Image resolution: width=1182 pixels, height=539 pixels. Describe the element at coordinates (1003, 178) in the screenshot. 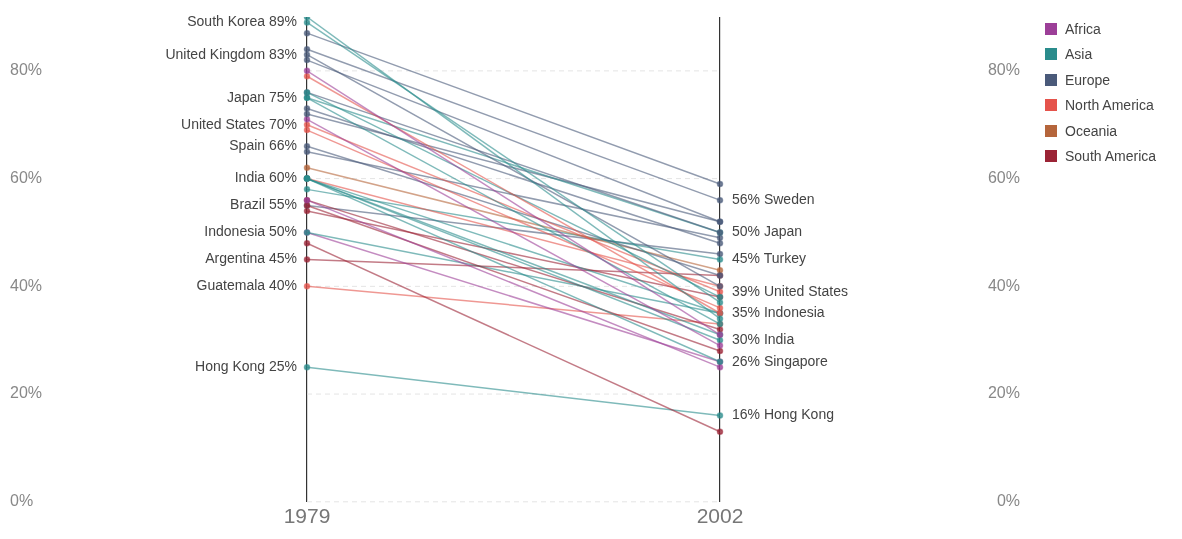

I see `y2-tick-label: 60%` at that location.